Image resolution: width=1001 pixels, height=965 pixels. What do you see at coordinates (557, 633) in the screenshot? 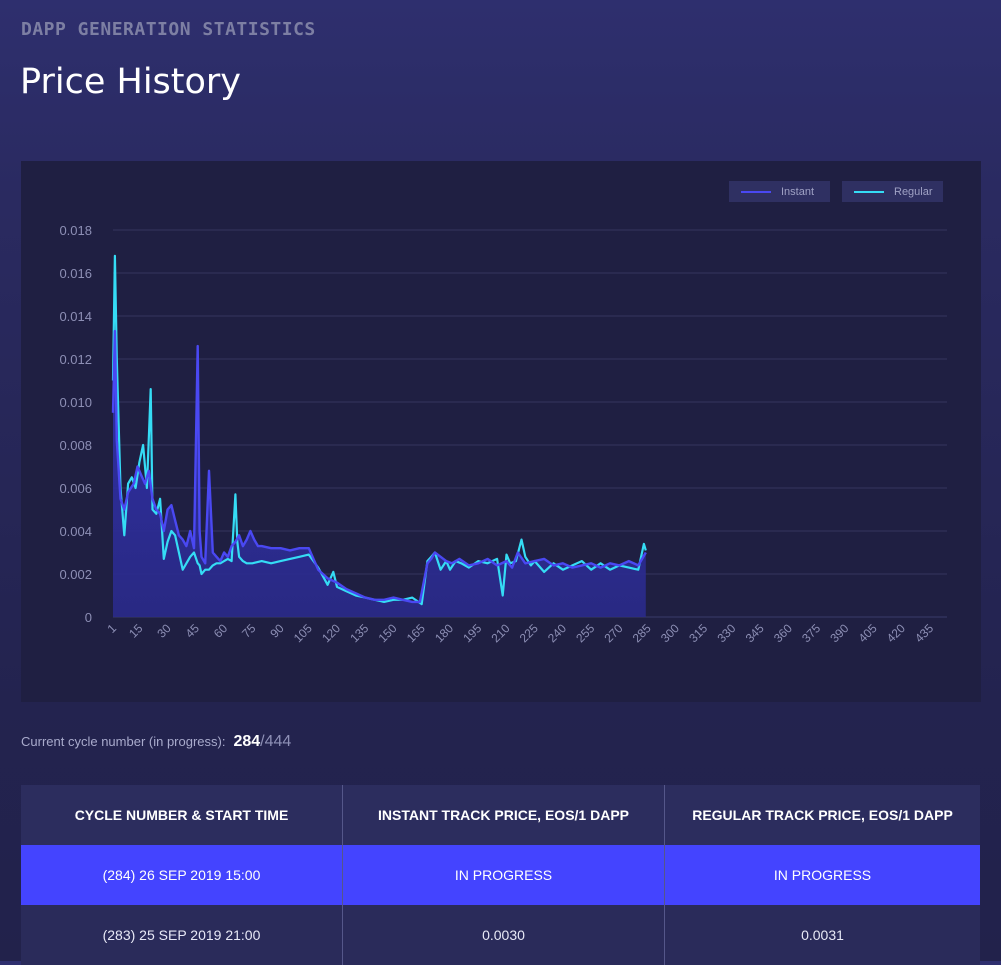
I see `x-tick-label: 240` at bounding box center [557, 633].